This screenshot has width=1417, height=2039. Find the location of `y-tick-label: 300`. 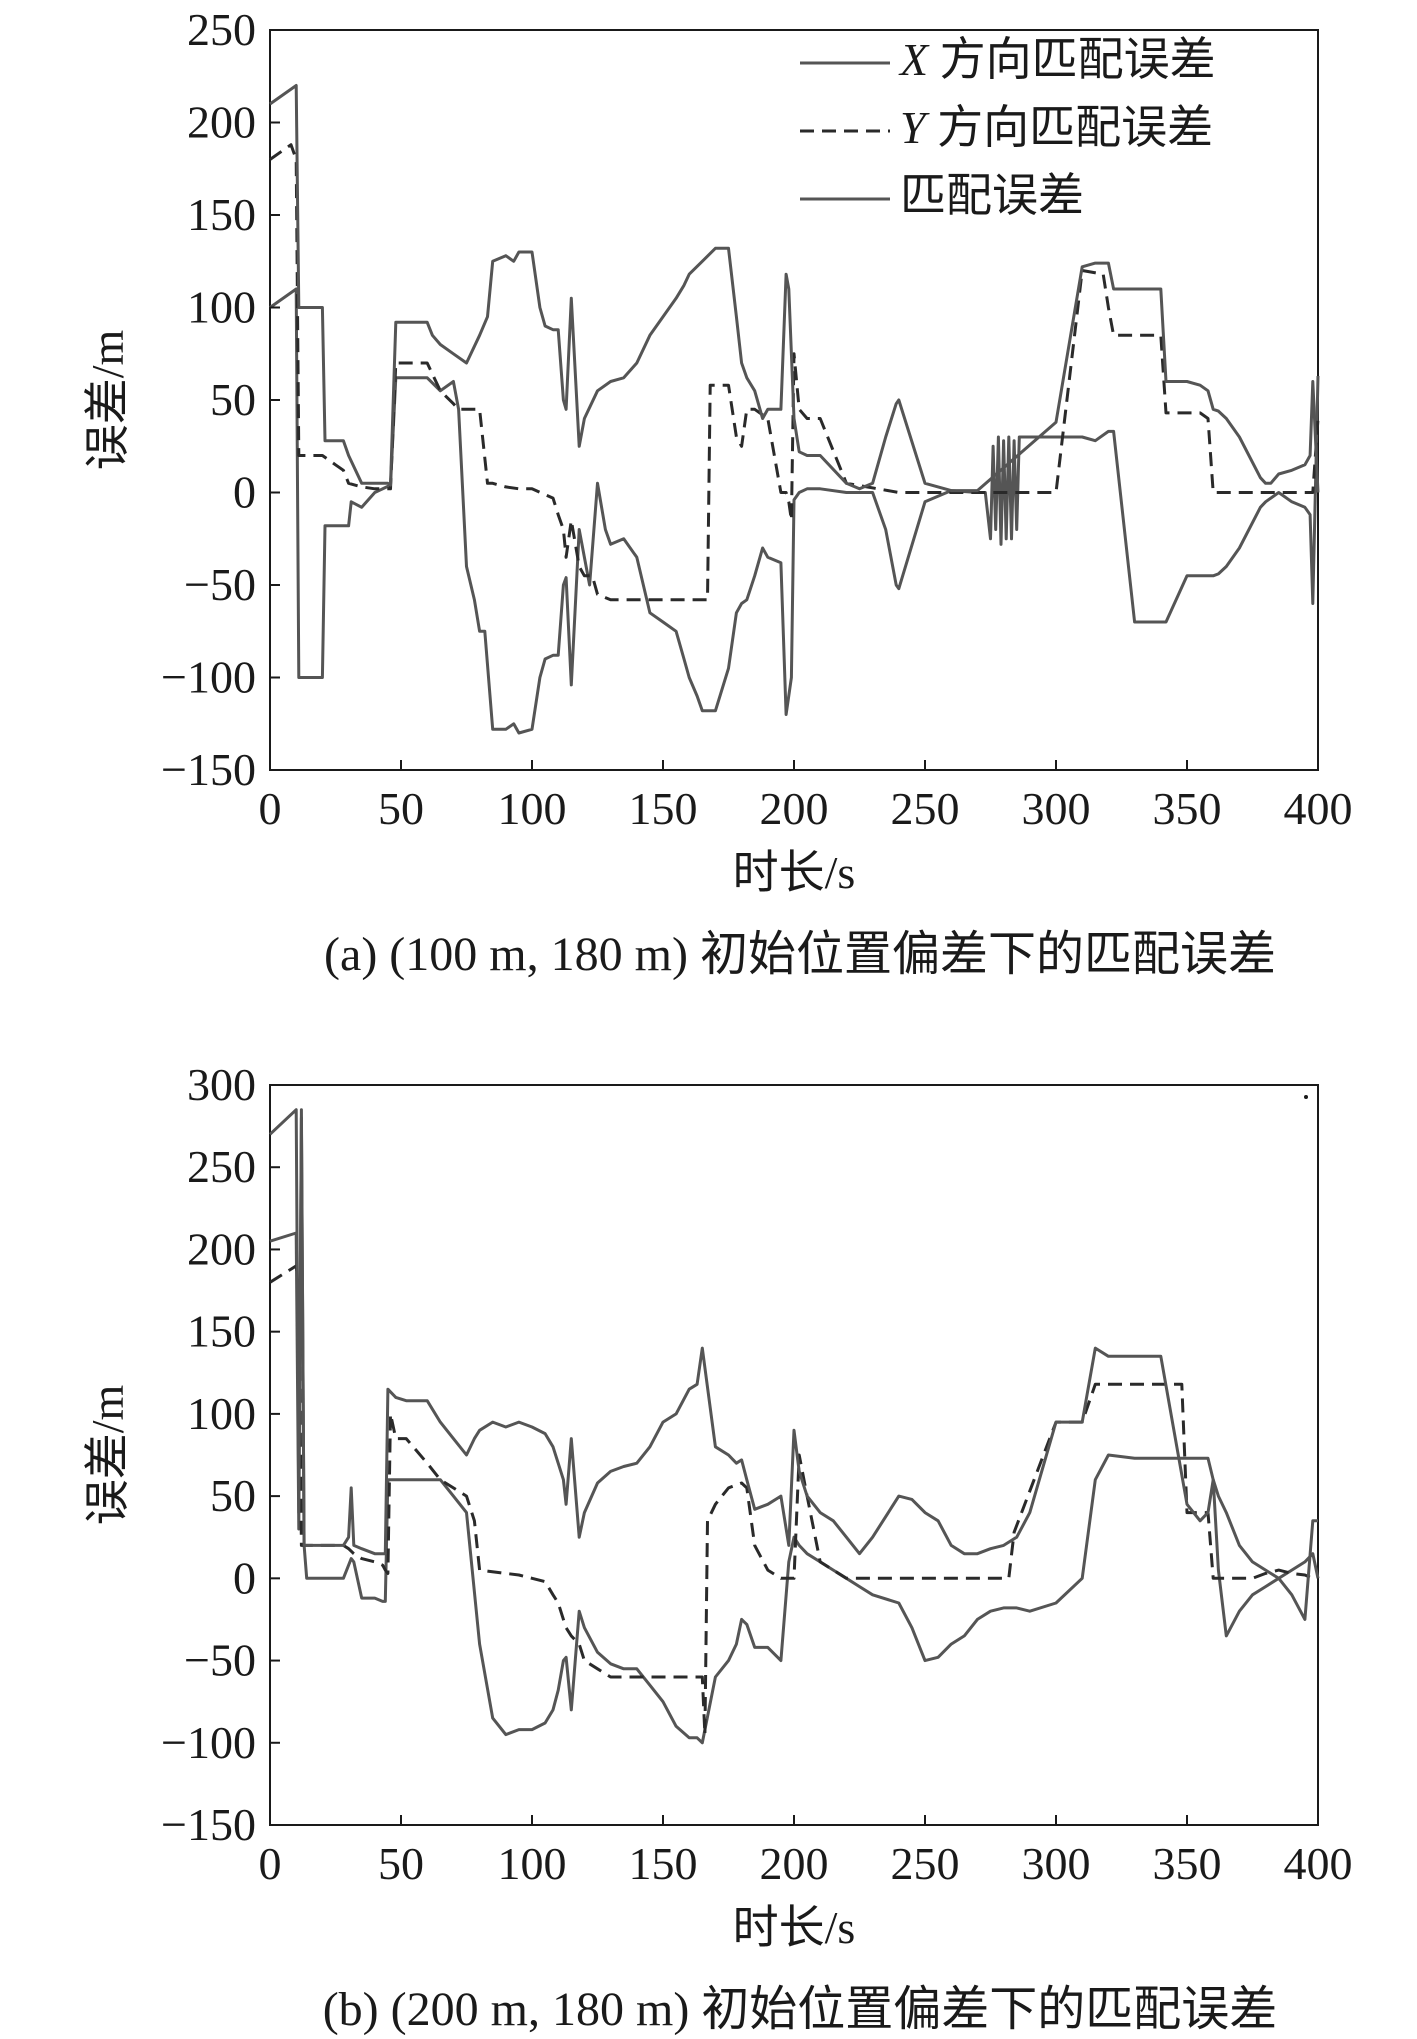

y-tick-label: 300 is located at coordinates (221, 1084).